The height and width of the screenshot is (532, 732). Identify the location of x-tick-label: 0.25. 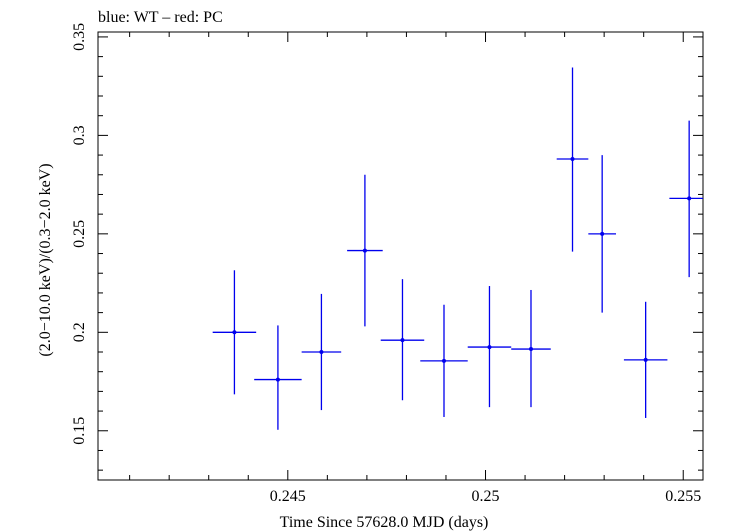
(486, 496).